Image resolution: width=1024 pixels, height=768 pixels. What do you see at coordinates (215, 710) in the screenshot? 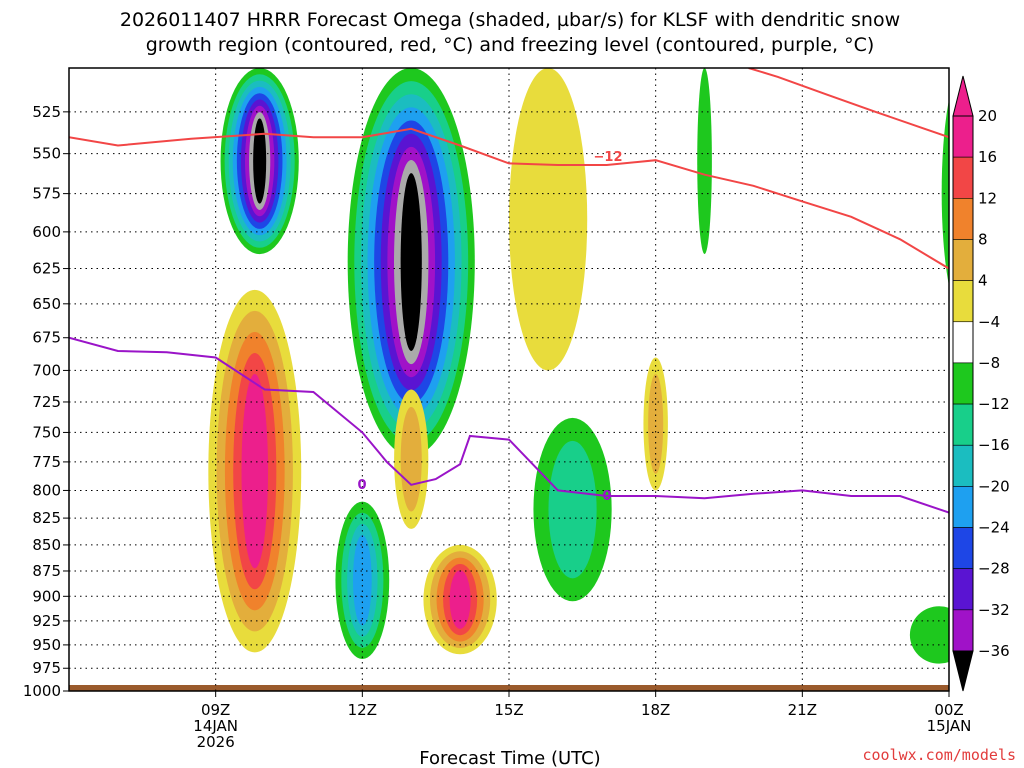
I see `x-tick-label: 09Z` at bounding box center [215, 710].